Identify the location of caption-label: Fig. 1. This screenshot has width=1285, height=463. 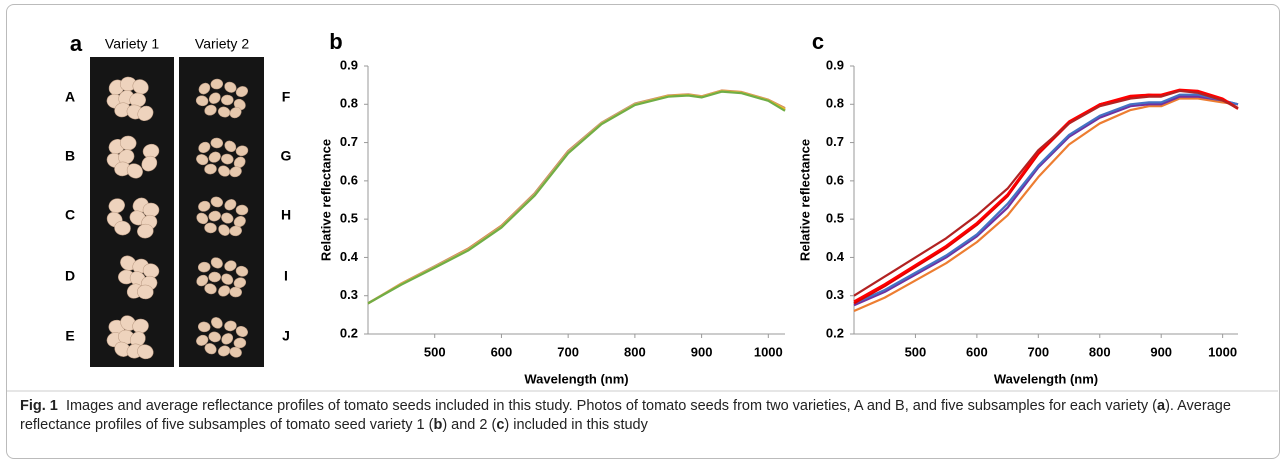
(39, 406).